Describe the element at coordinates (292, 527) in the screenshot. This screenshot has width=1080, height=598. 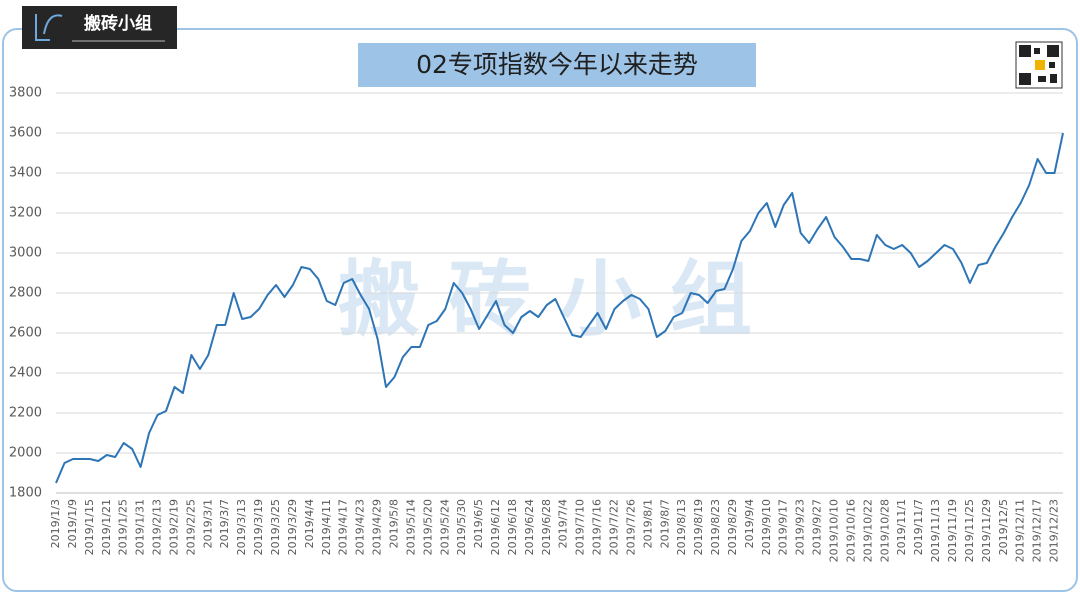
I see `x-tick-label: 2019/3/29` at that location.